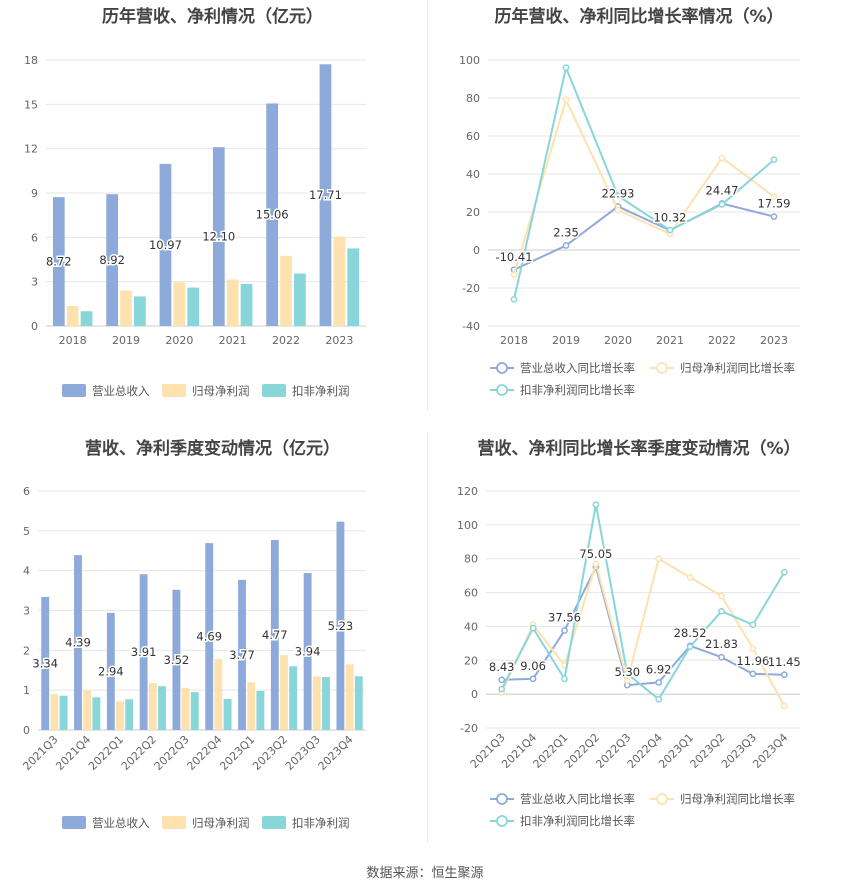 The height and width of the screenshot is (891, 850). Describe the element at coordinates (121, 391) in the screenshot. I see `legend-label: 营业总收入` at that location.